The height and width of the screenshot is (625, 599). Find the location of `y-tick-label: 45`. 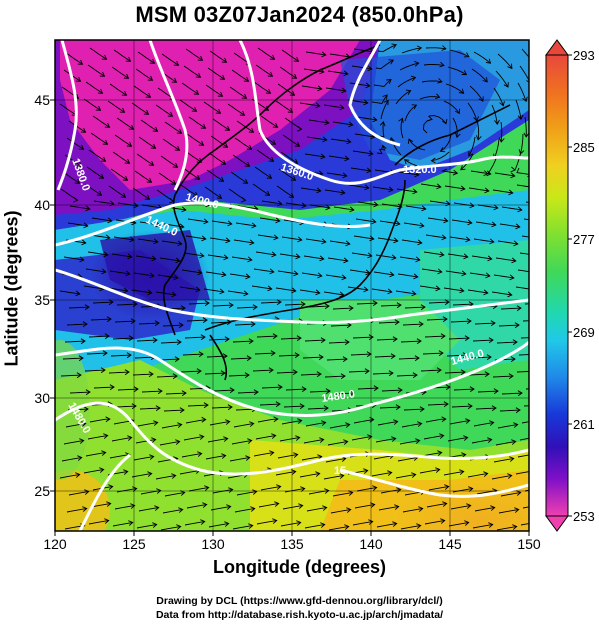

y-tick-label: 45 is located at coordinates (42, 100).